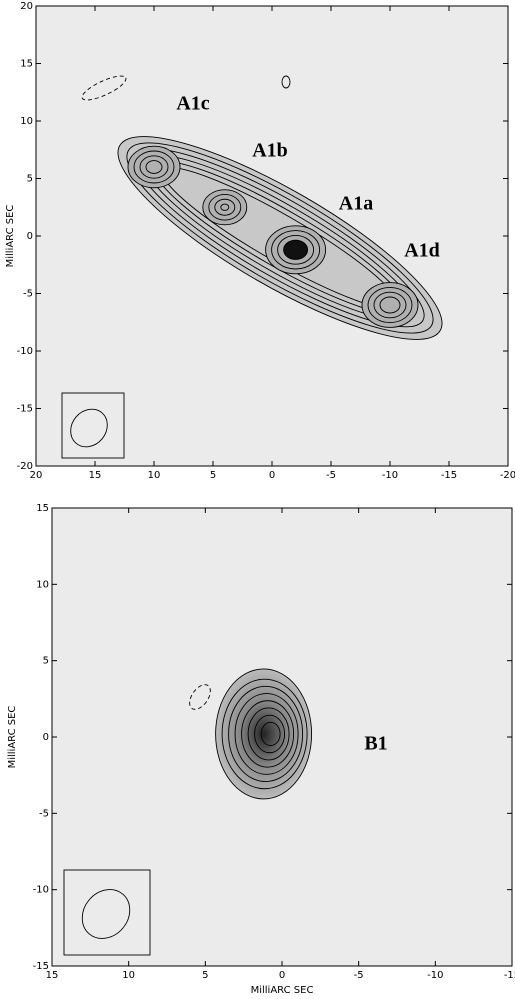 This screenshot has height=999, width=515. What do you see at coordinates (375, 744) in the screenshot?
I see `annotation: B1` at bounding box center [375, 744].